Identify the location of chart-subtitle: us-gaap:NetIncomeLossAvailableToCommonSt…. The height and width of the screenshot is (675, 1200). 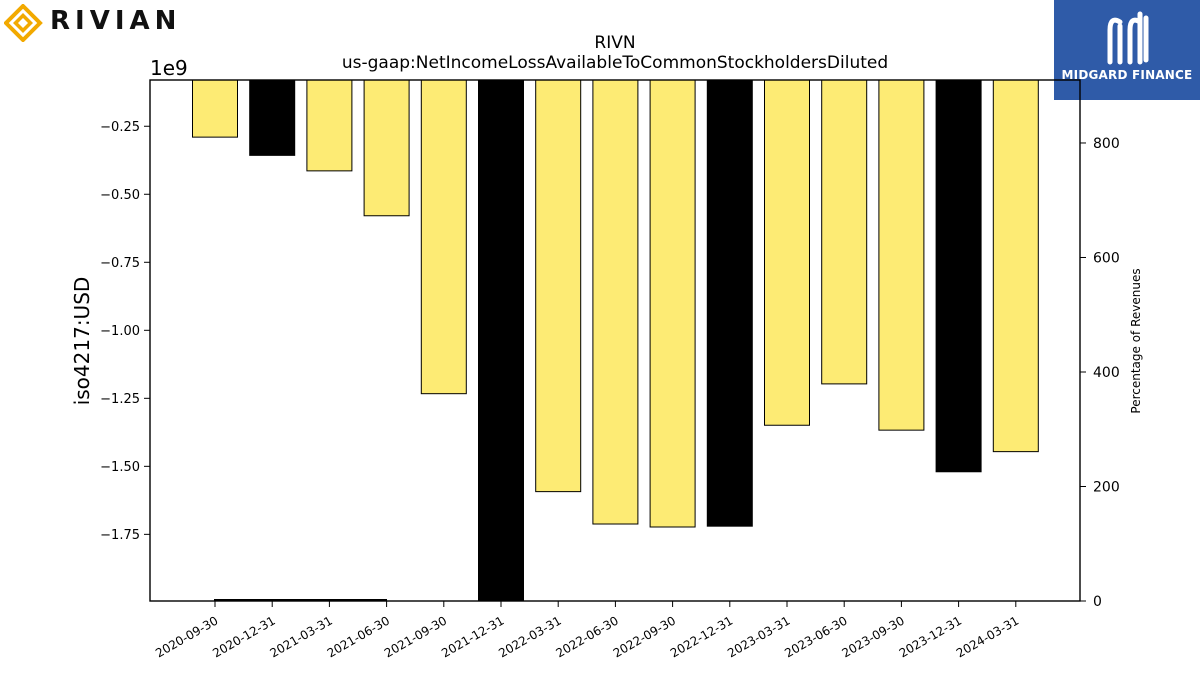
(615, 63).